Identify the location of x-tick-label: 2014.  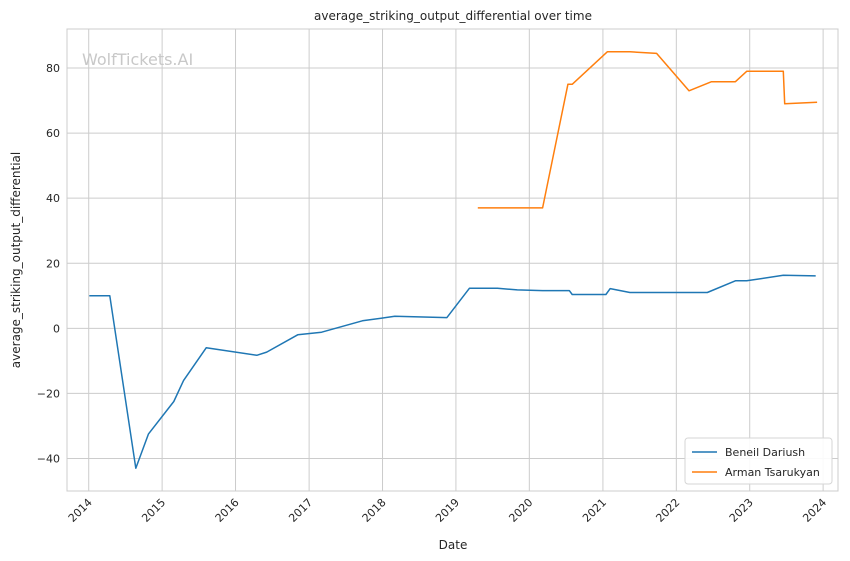
(80, 510).